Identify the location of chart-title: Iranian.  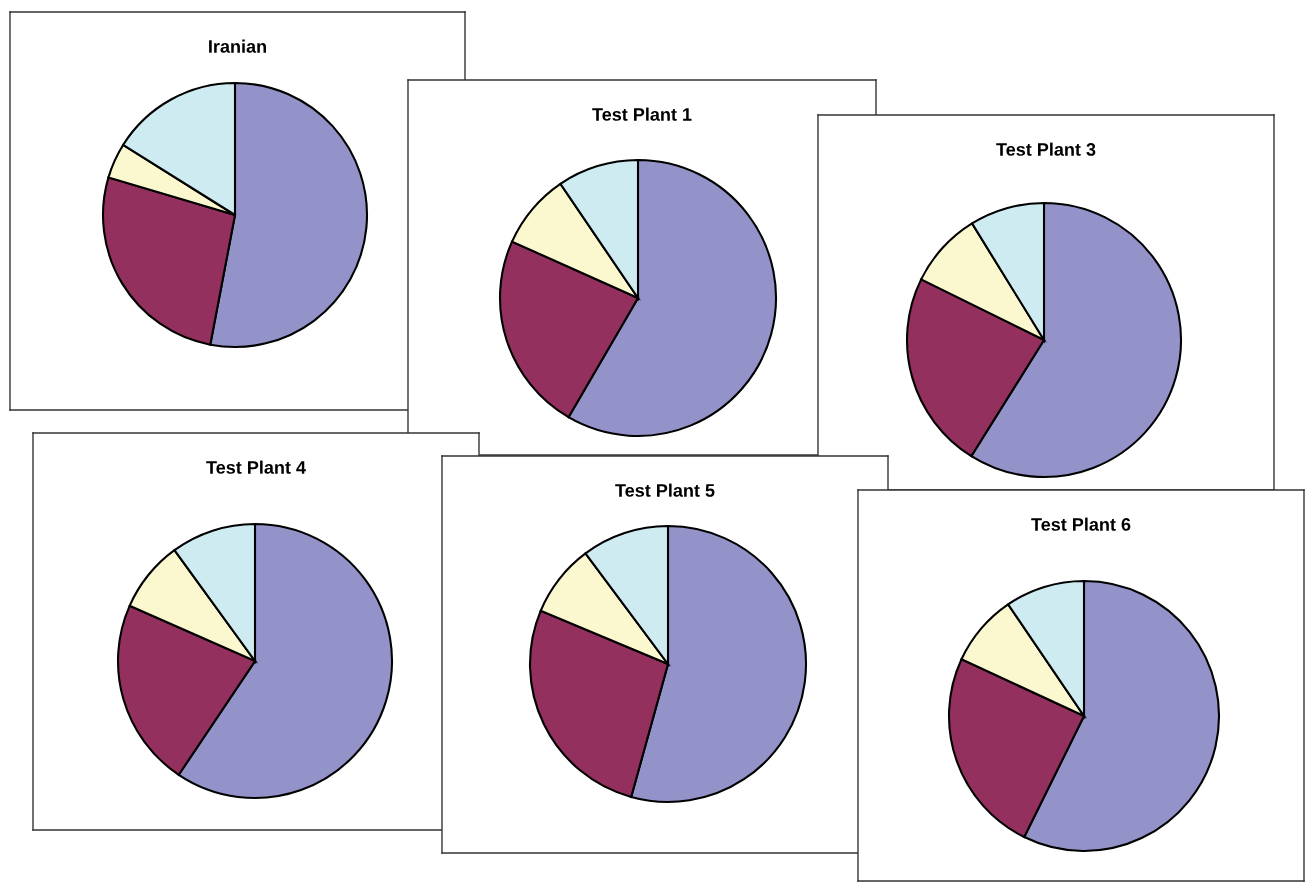
(237, 46).